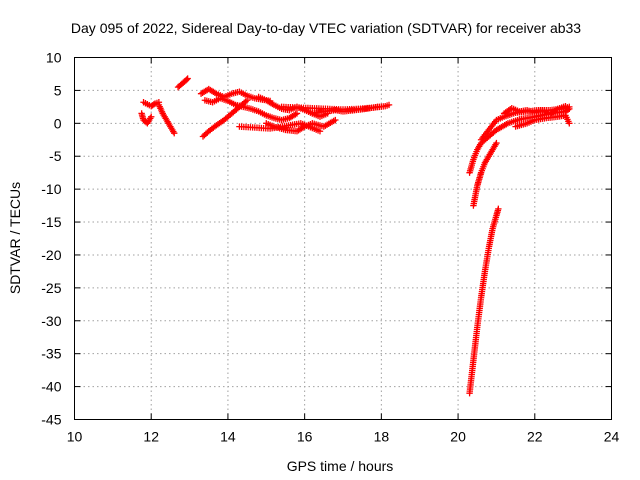 The image size is (640, 480). Describe the element at coordinates (542, 121) in the screenshot. I see `series-arc-q` at that location.